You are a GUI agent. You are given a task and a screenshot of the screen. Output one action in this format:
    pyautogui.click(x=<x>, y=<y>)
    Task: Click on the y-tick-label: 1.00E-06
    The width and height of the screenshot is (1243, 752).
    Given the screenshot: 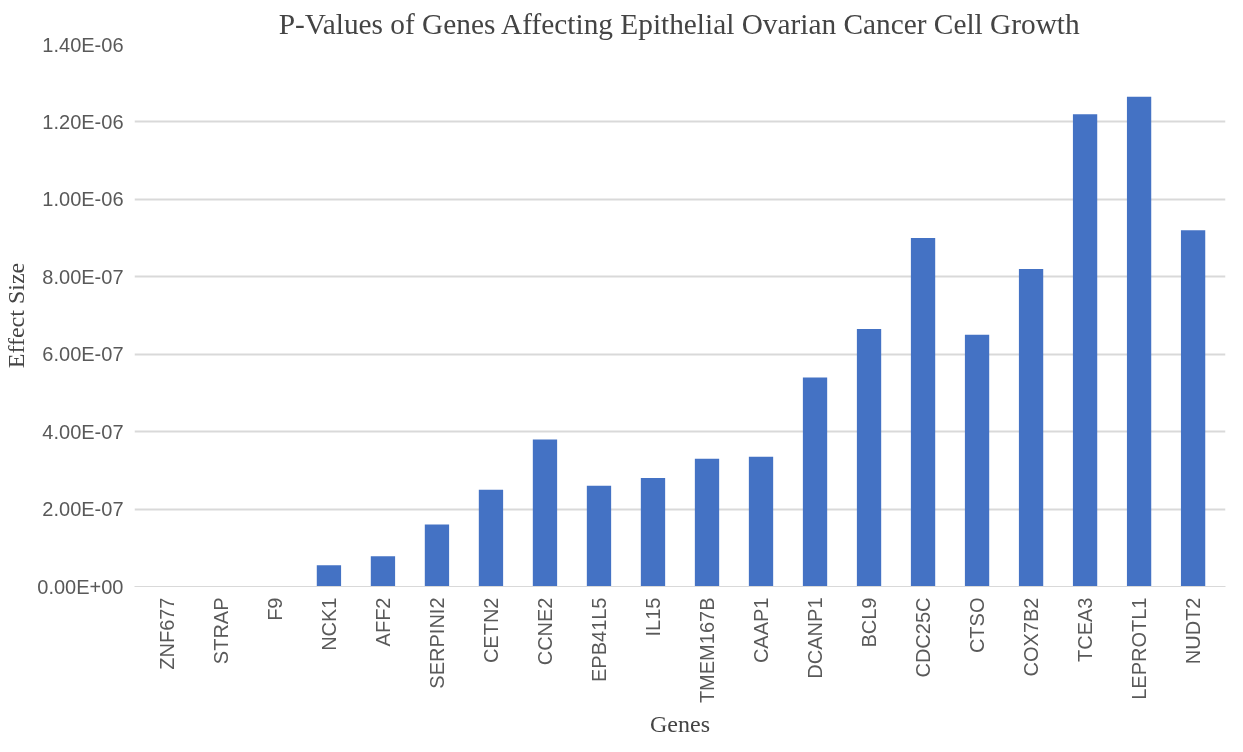 What is the action you would take?
    pyautogui.click(x=83, y=199)
    